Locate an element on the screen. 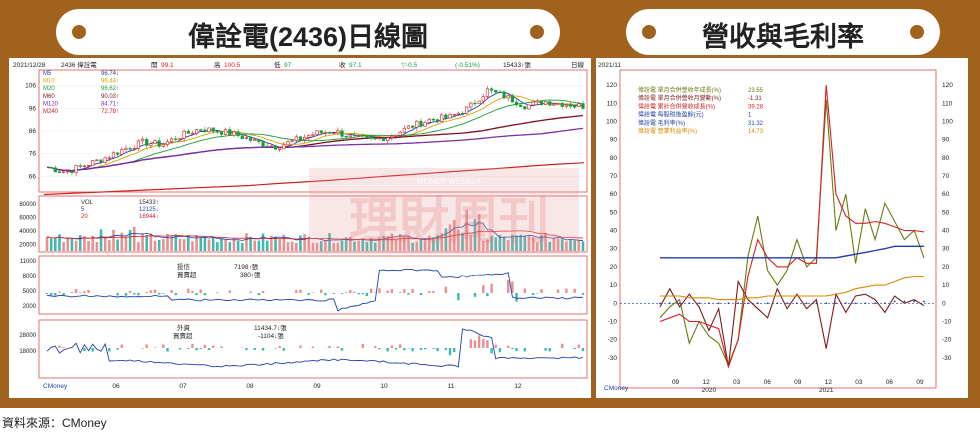 The width and height of the screenshot is (980, 440). ma-legend-name: M20 is located at coordinates (49, 89).